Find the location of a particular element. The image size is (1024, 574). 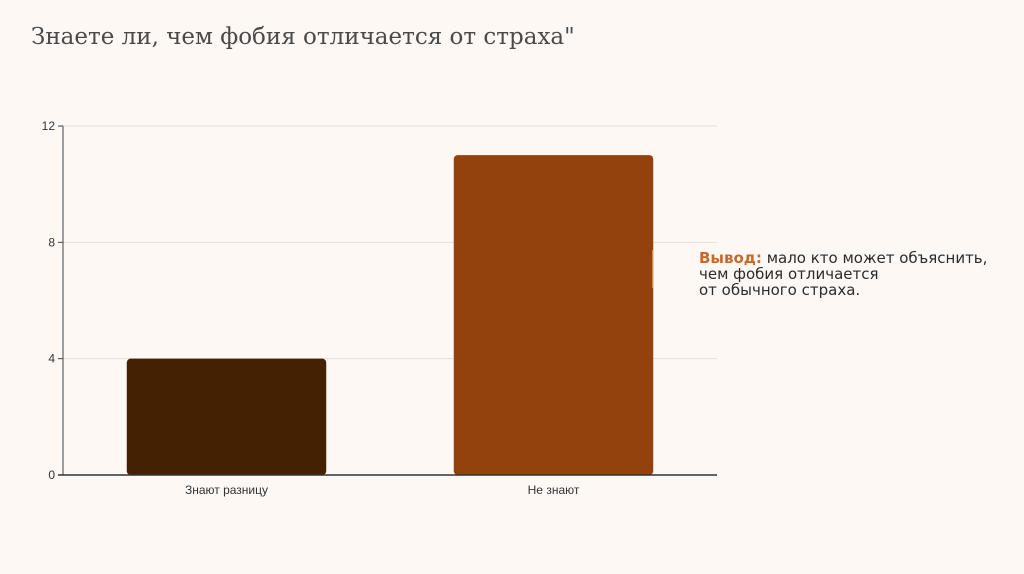

x-tick-label-1: Знают разницу is located at coordinates (226, 490).